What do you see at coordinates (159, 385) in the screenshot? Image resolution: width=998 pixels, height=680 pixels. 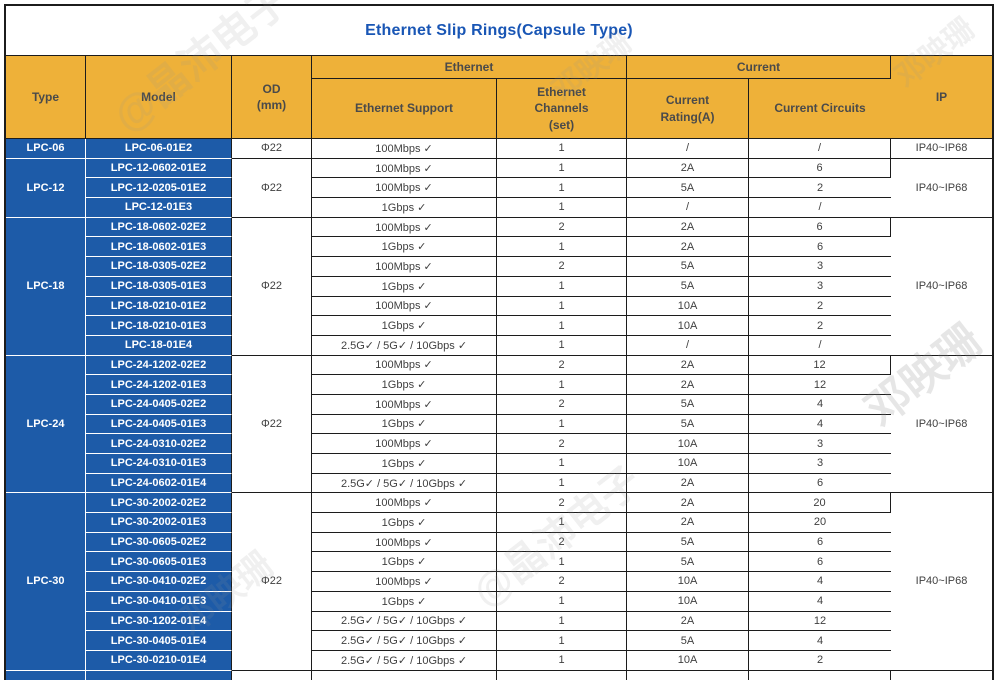 I see `model-cell: LPC-24-1202-01E3` at bounding box center [159, 385].